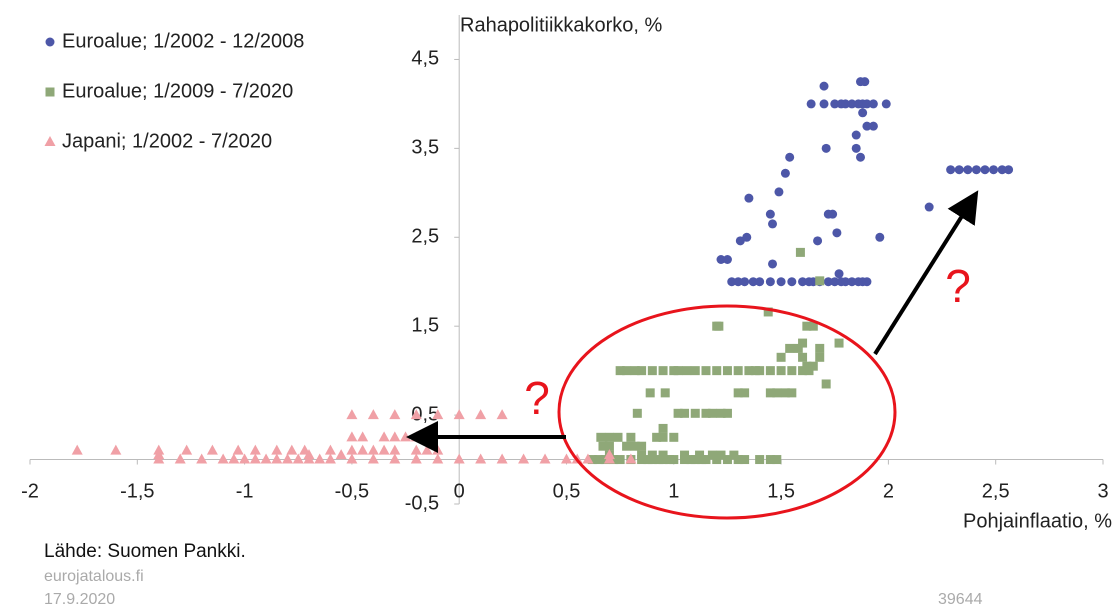  Describe the element at coordinates (177, 91) in the screenshot. I see `legend-label: Euroalue; 1/2009 - 7/2020` at that location.